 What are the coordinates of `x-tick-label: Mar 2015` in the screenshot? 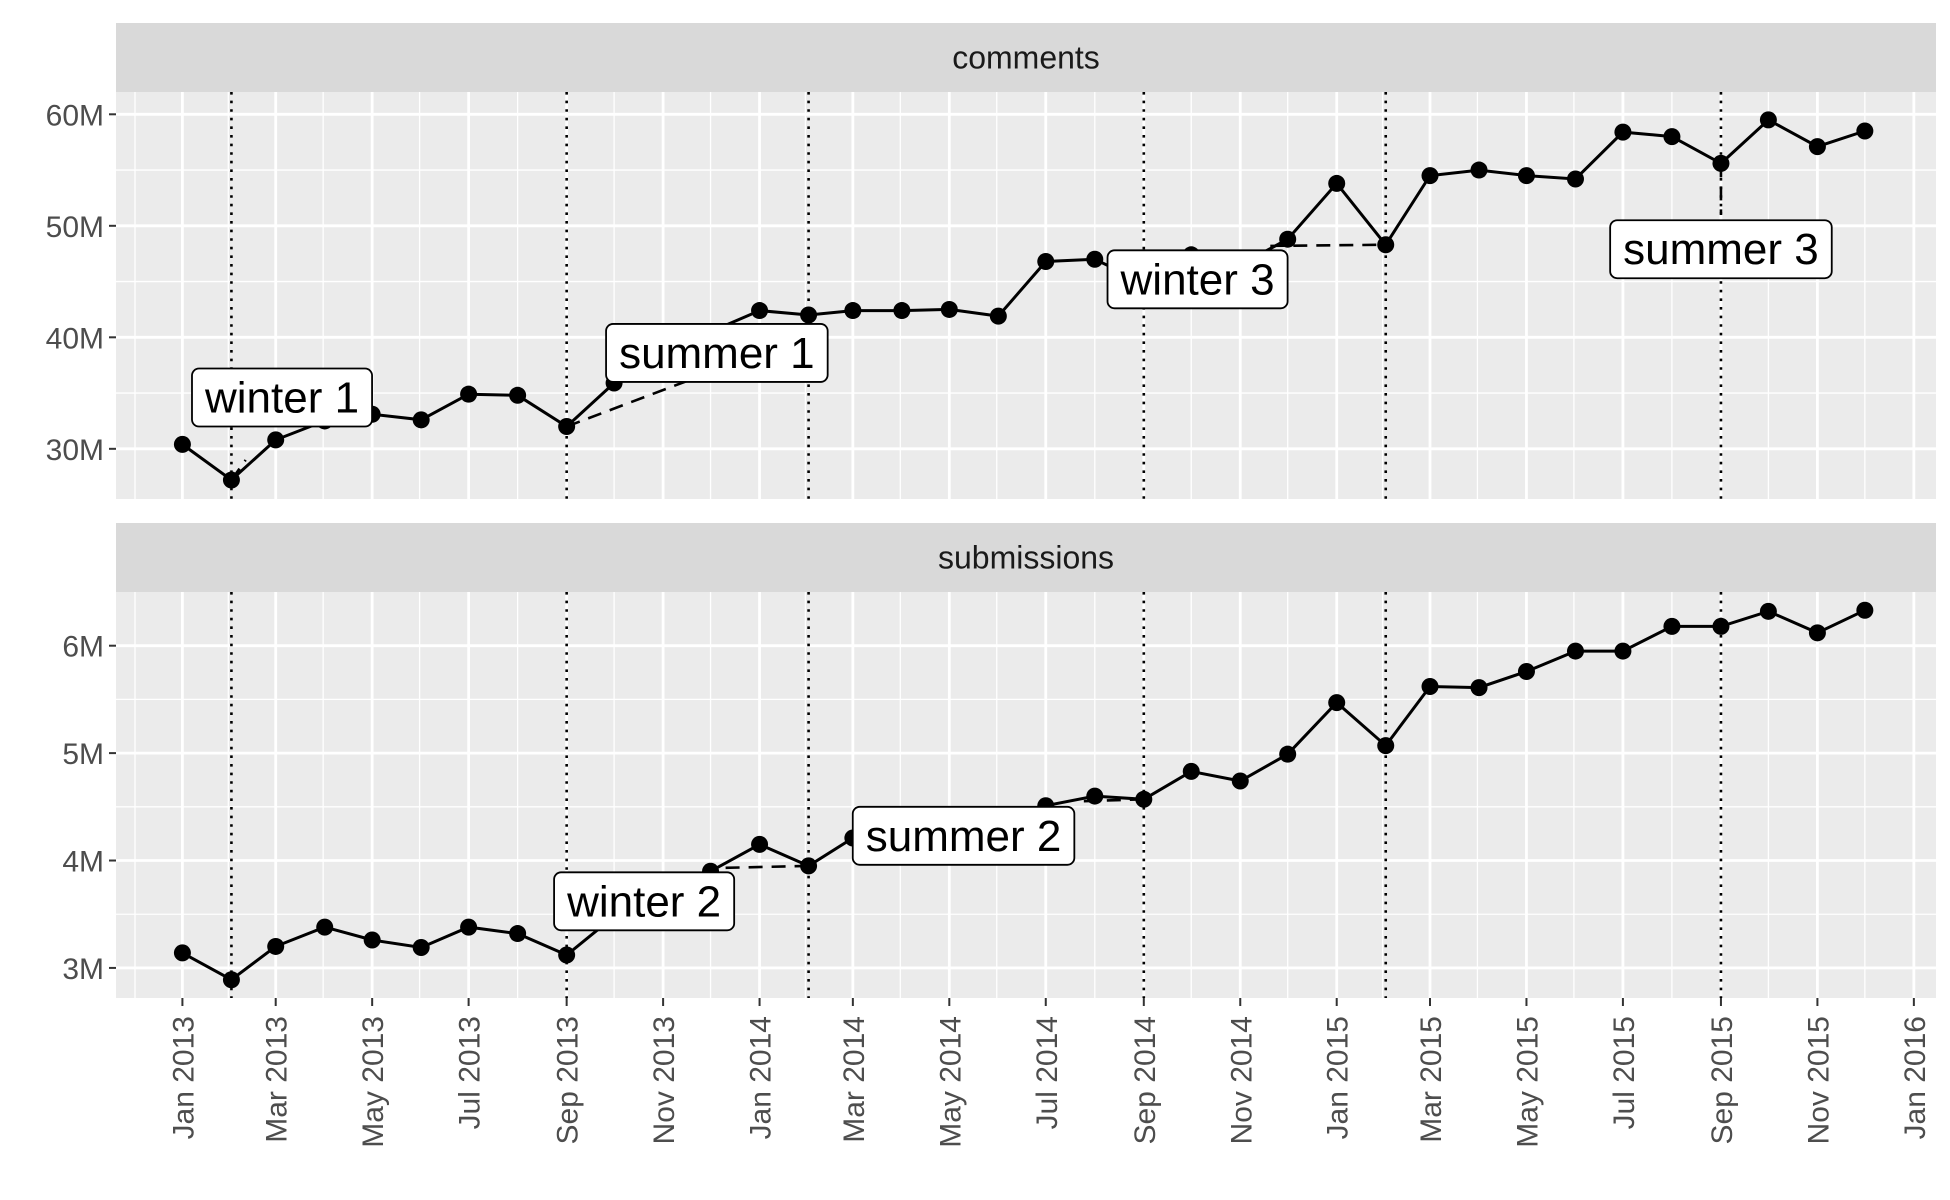 It's located at (1431, 1079).